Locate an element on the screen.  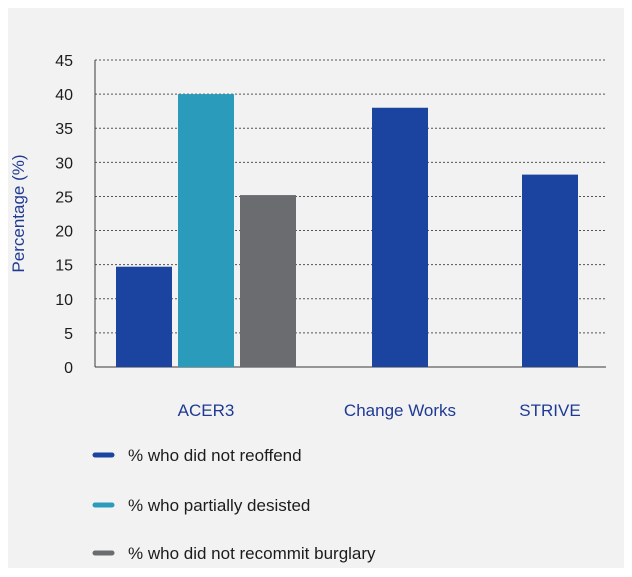
y-tick-label: 25 is located at coordinates (64, 197).